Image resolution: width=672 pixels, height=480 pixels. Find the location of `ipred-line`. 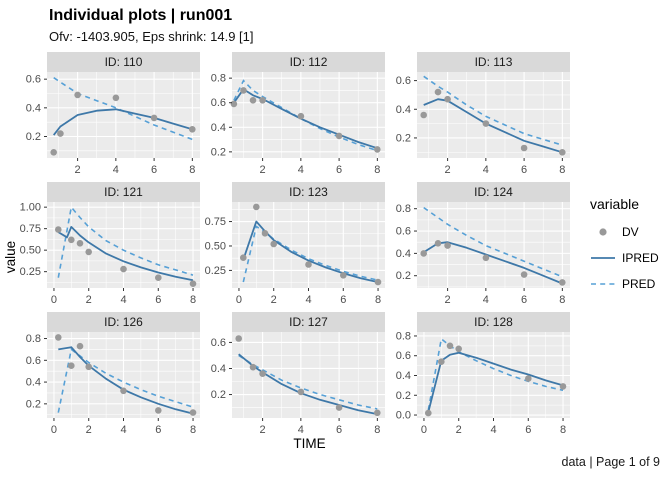

ipred-line is located at coordinates (305, 119).